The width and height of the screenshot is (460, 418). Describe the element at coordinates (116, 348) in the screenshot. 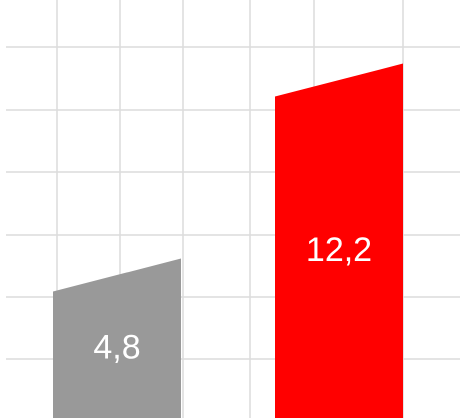

I see `bar-value-label: 4,8` at that location.